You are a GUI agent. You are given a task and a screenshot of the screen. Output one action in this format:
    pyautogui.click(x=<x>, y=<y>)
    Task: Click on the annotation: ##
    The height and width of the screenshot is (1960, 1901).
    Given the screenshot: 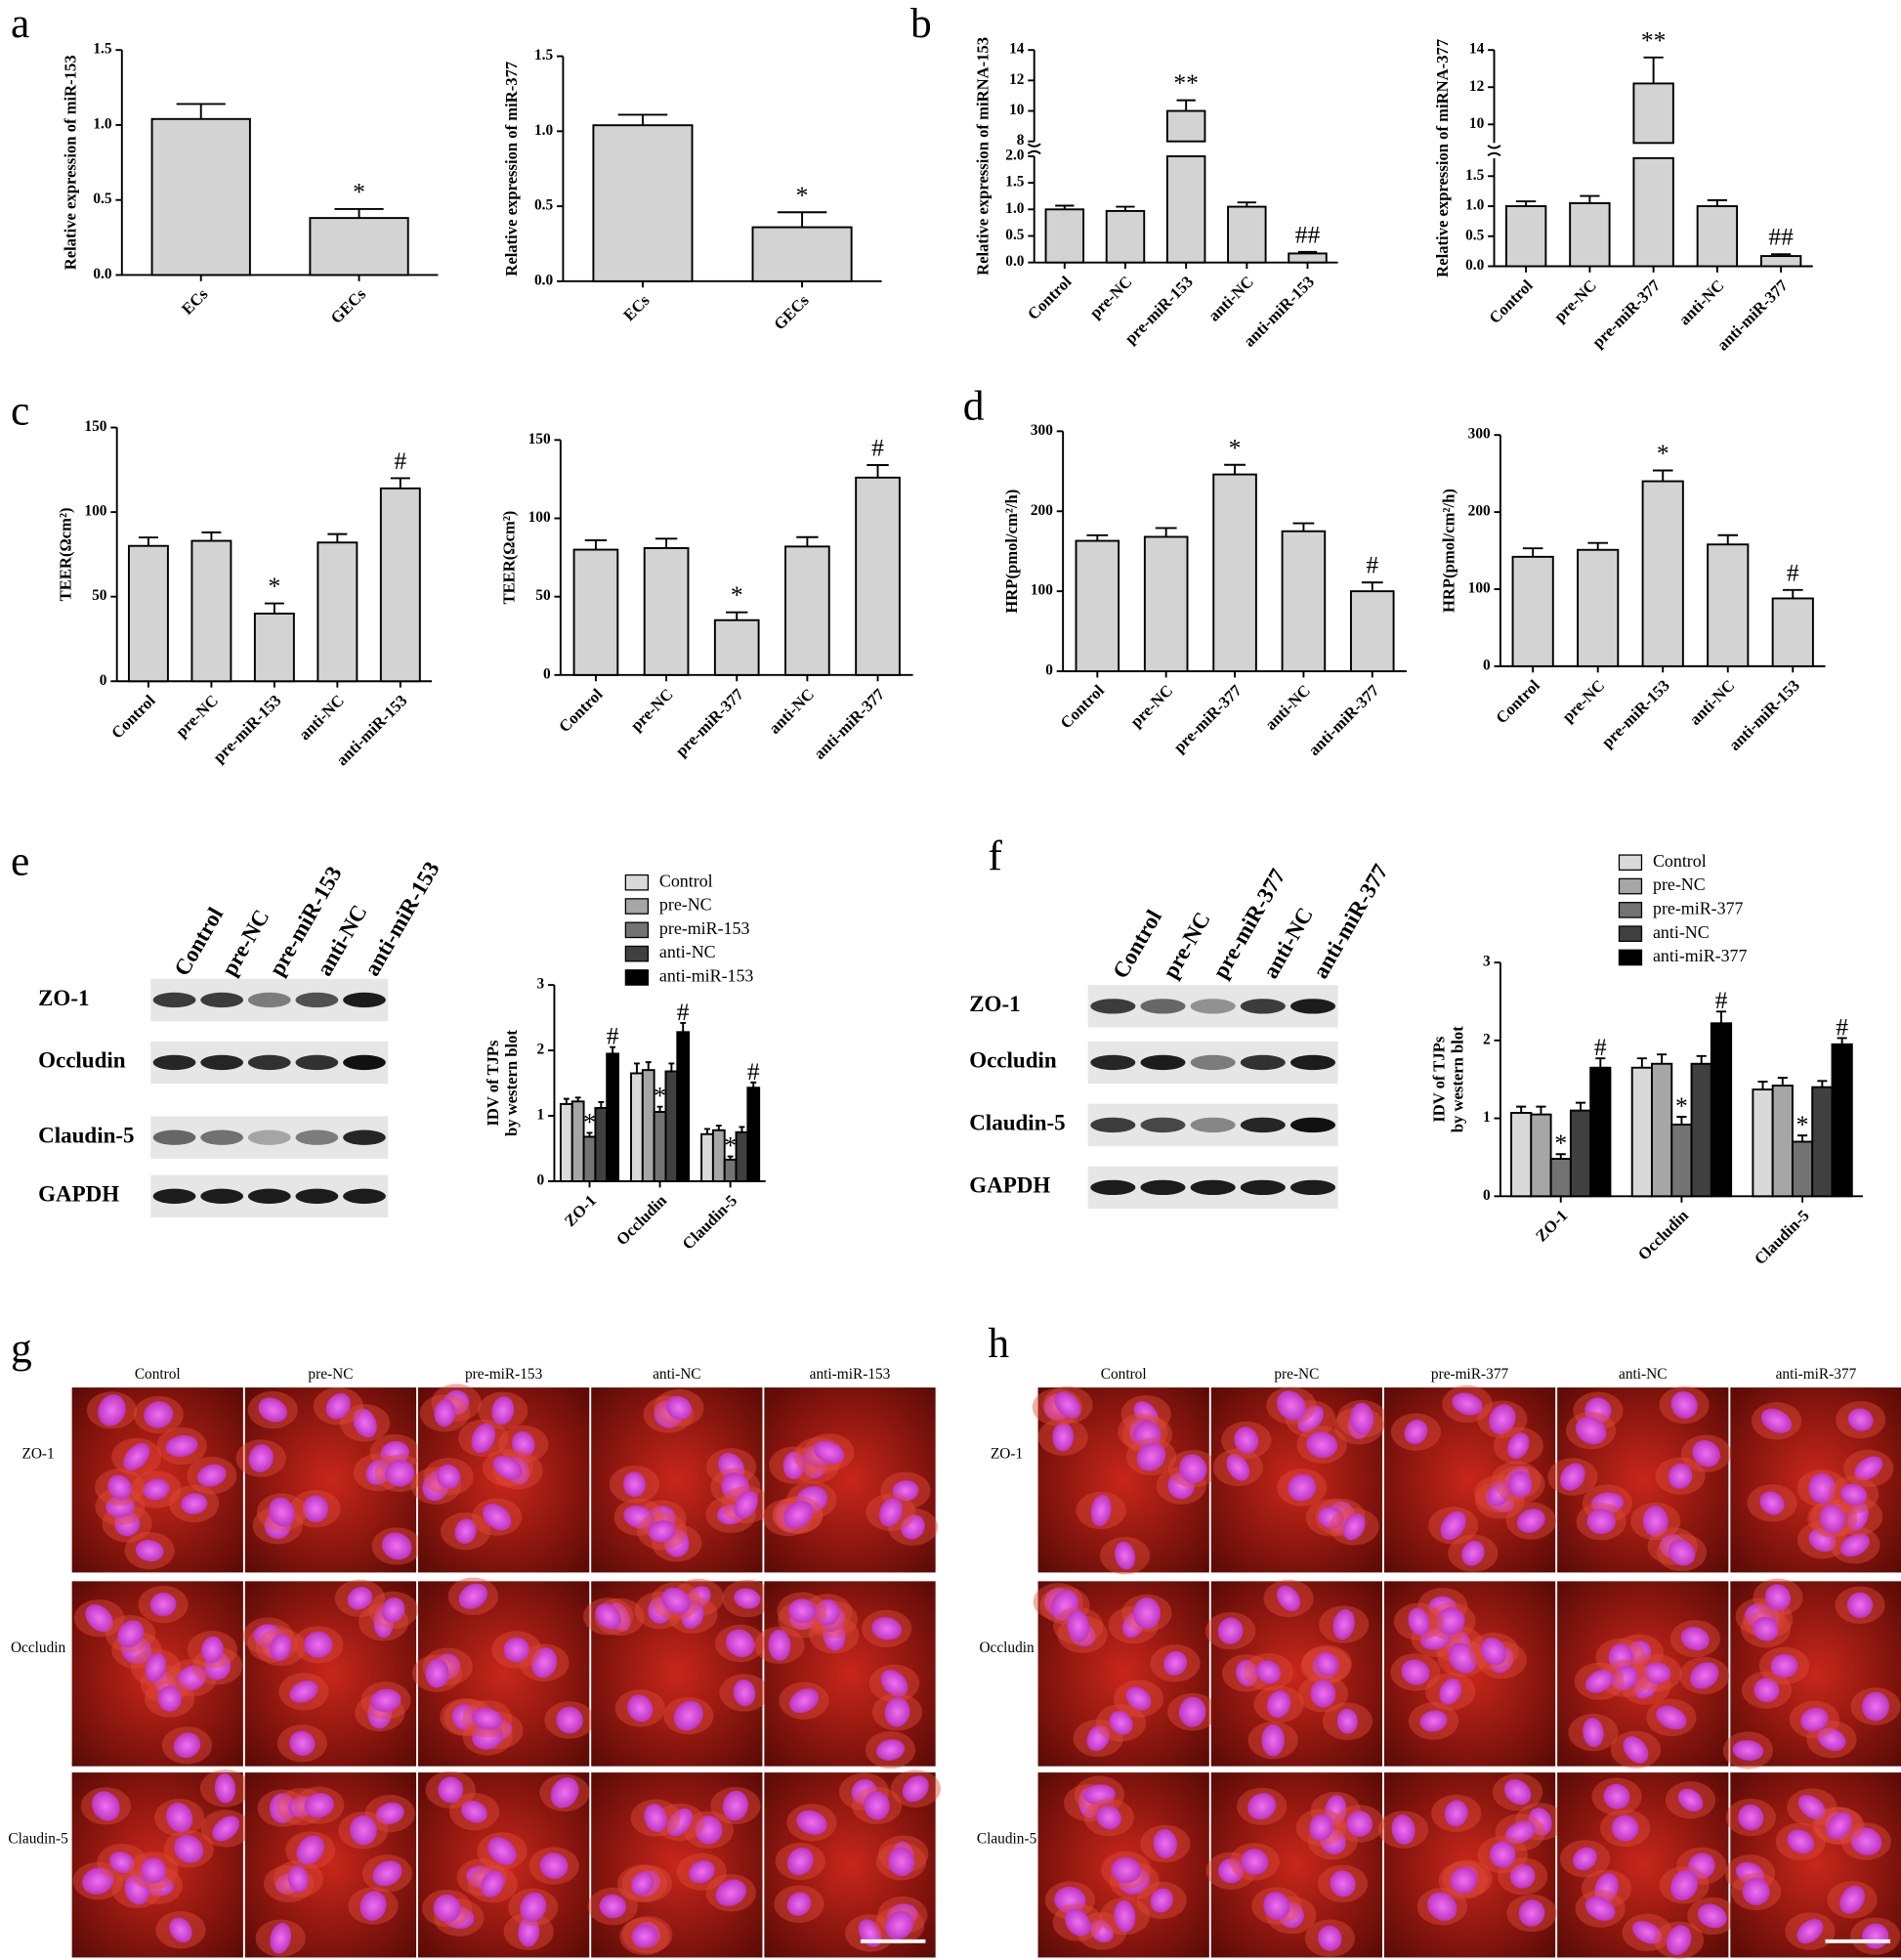 What is the action you would take?
    pyautogui.click(x=1308, y=234)
    